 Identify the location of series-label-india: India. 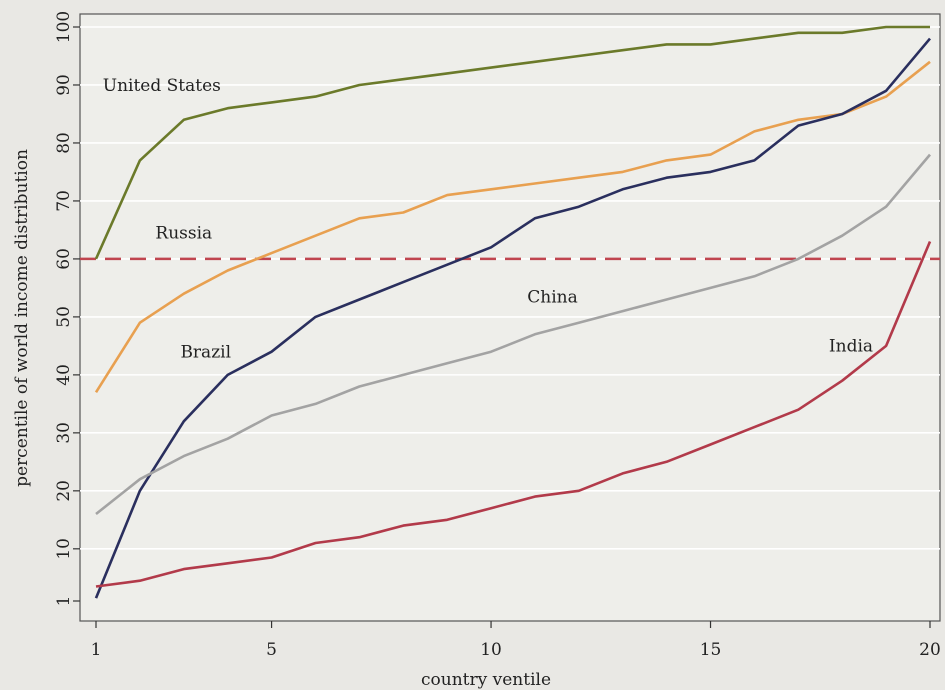
(851, 347).